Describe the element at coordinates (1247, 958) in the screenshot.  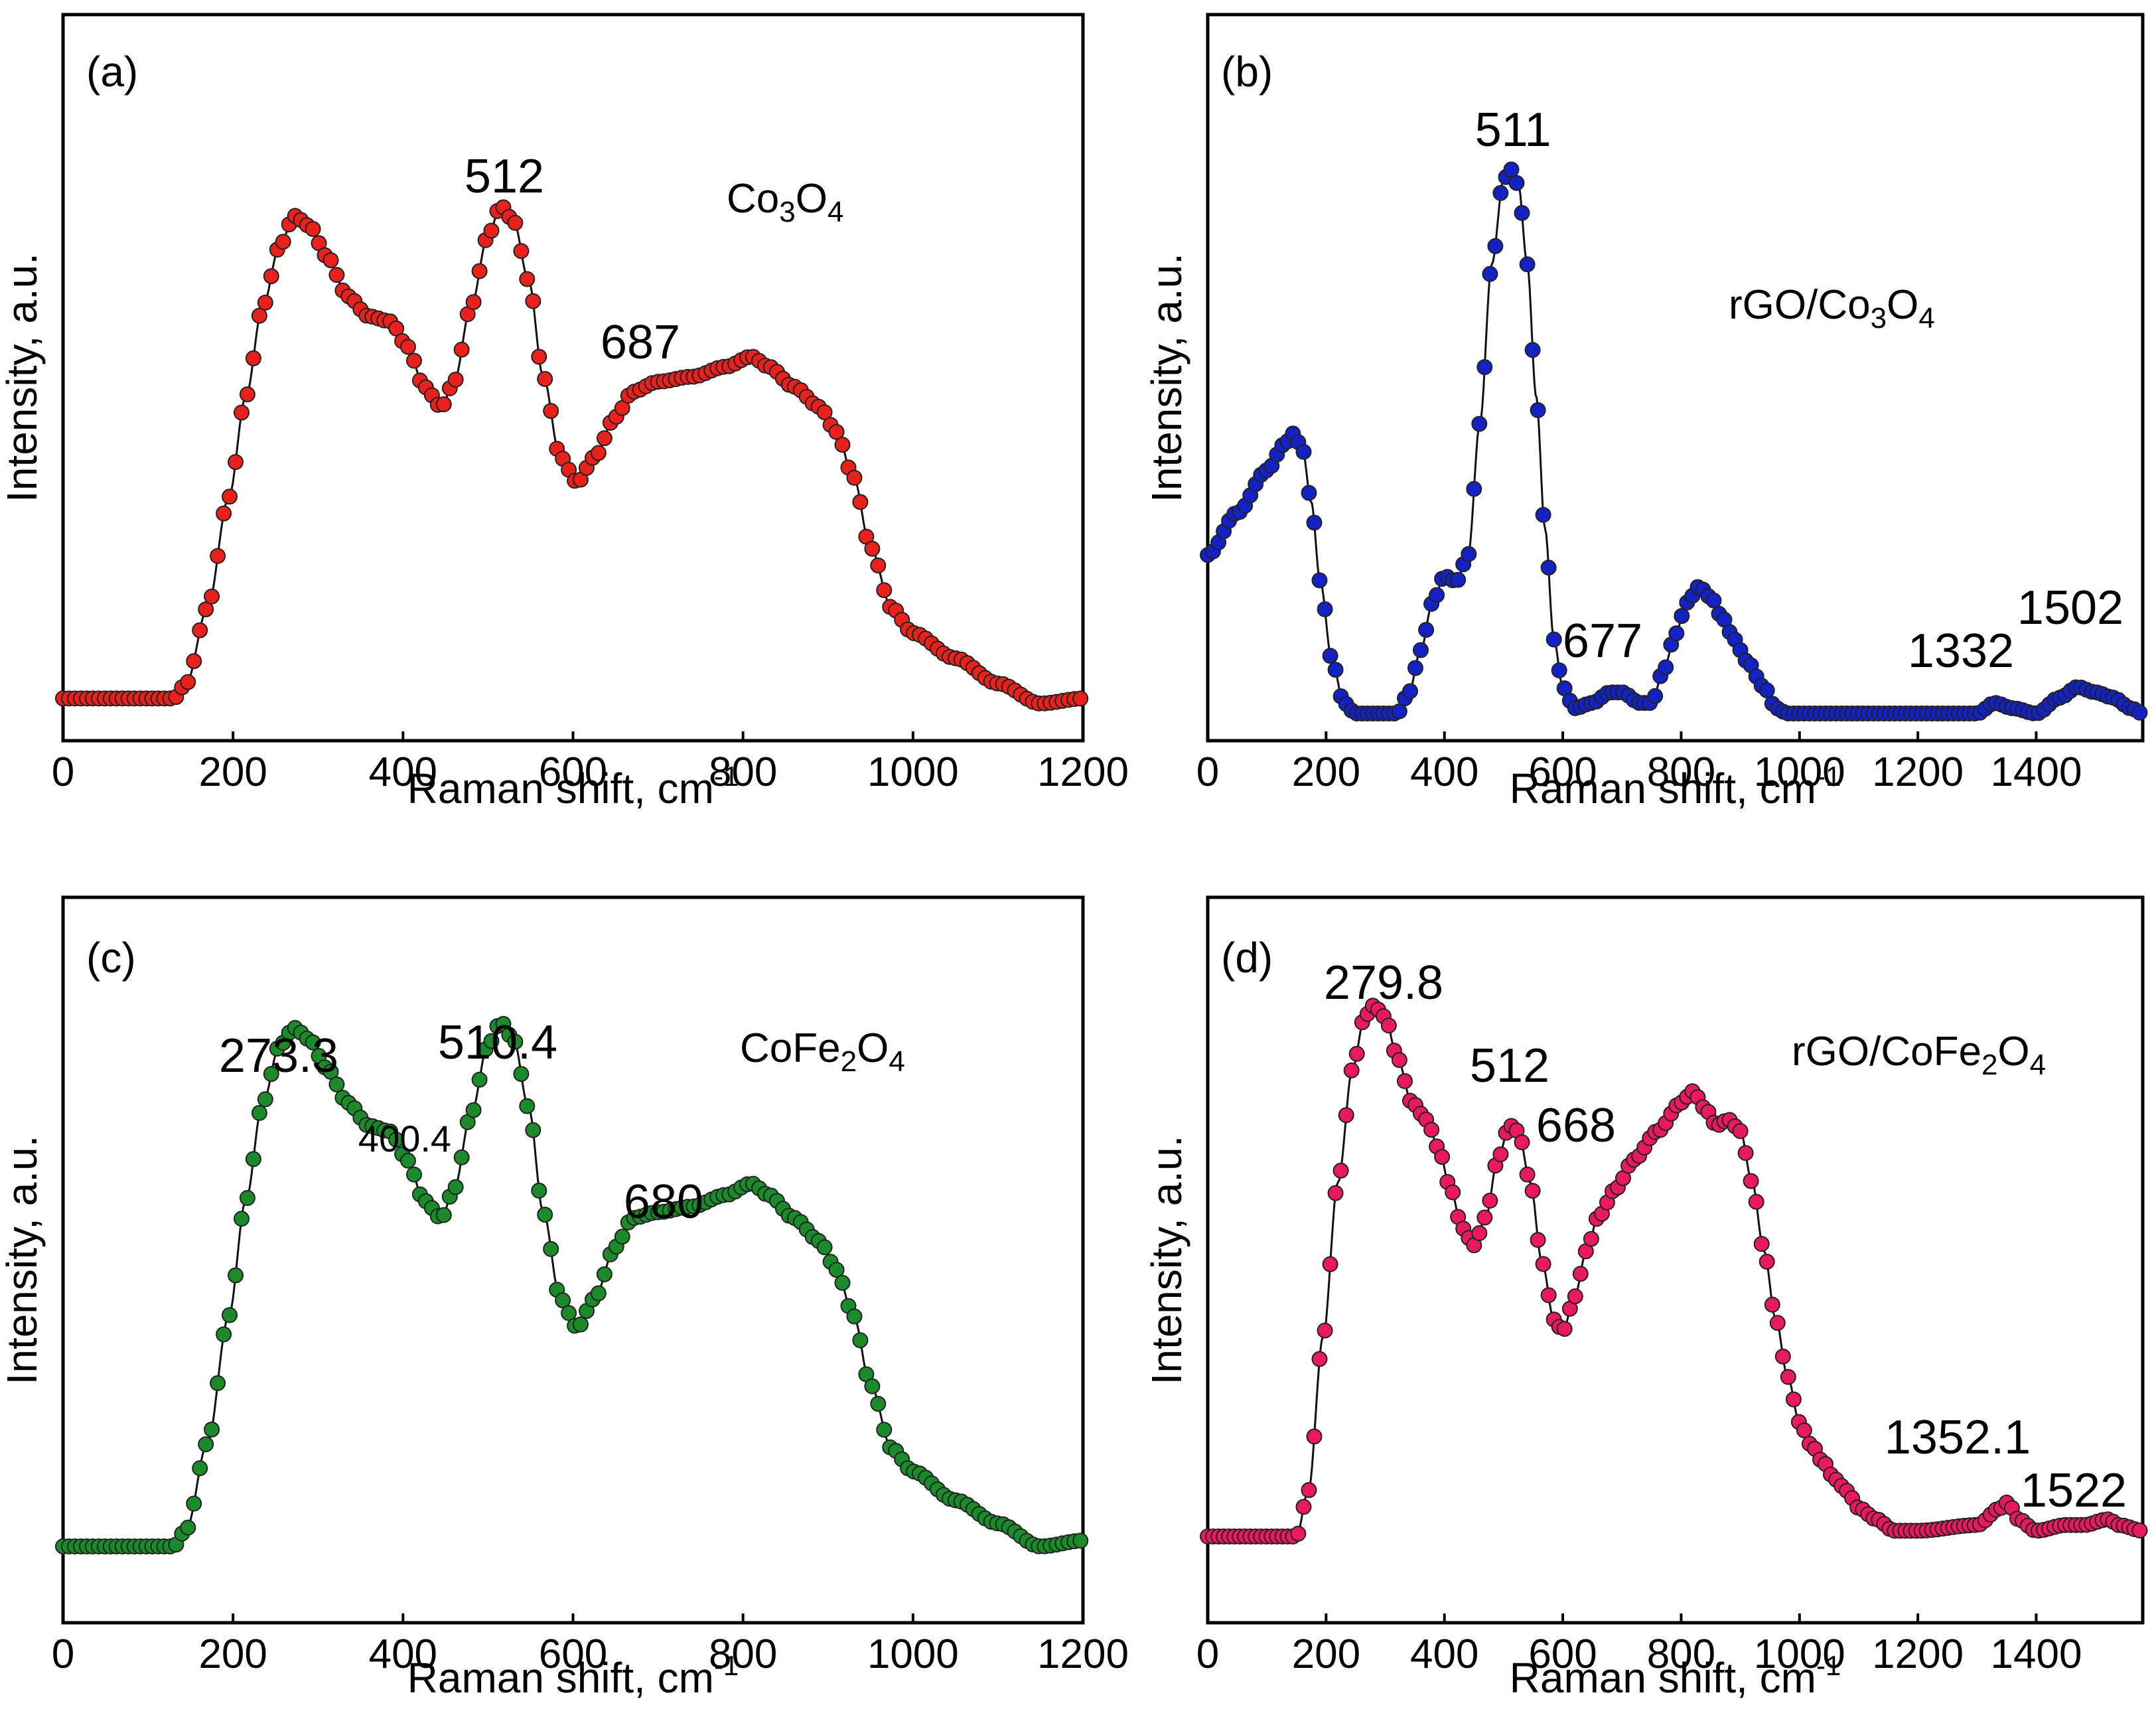
I see `panel-tag: (d)` at that location.